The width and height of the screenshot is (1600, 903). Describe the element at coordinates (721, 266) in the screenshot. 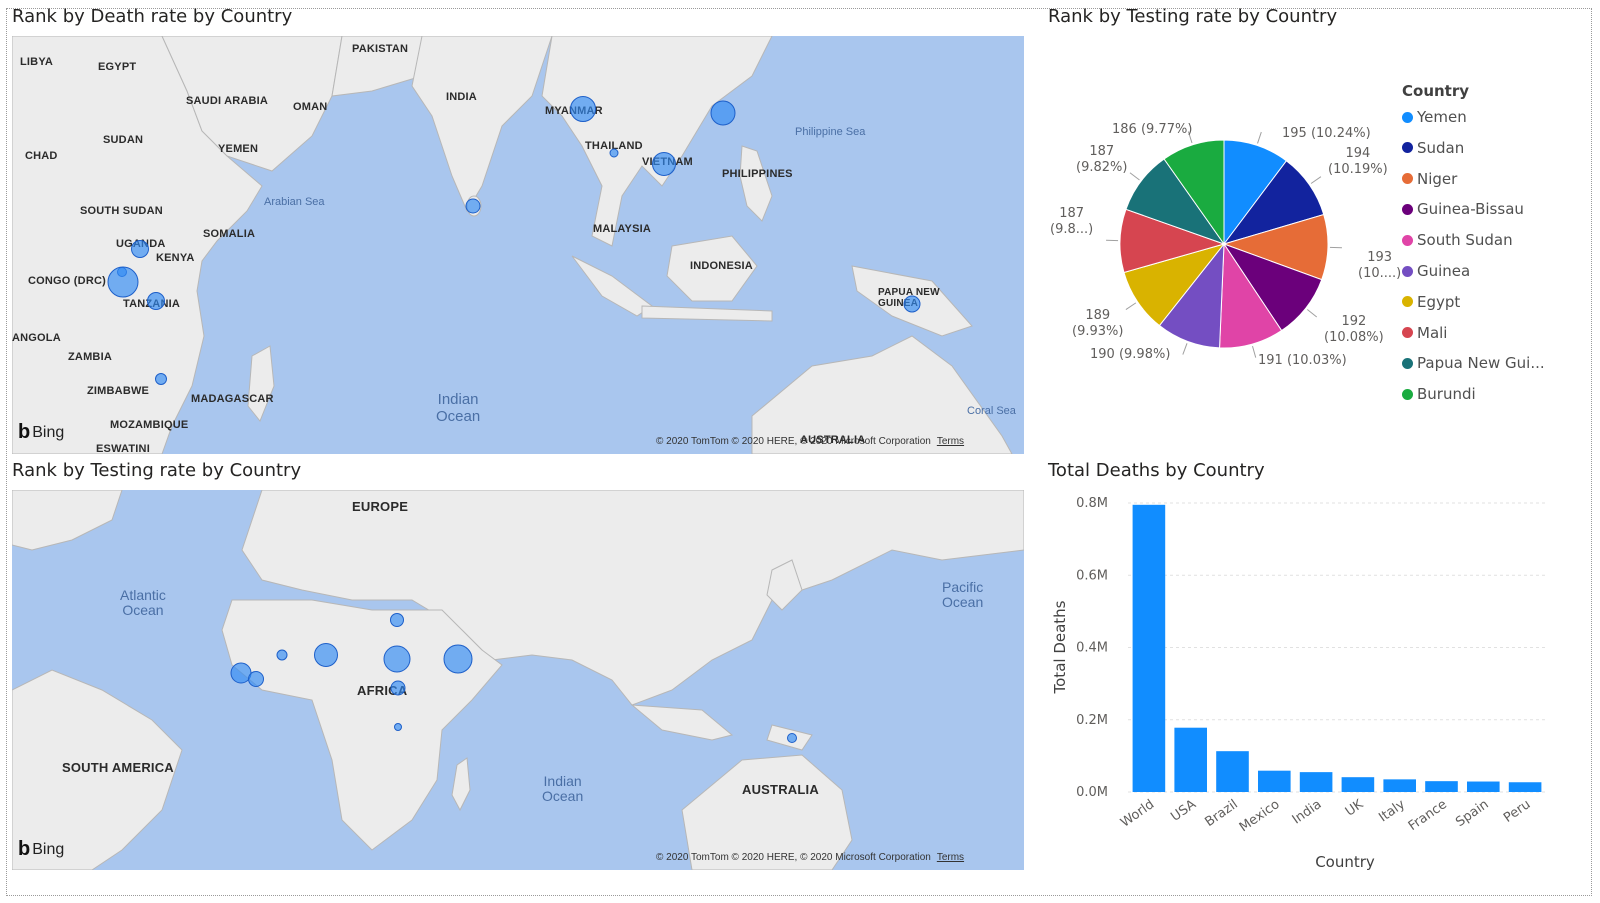

I see `map-label-indonesia: INDONESIA` at that location.